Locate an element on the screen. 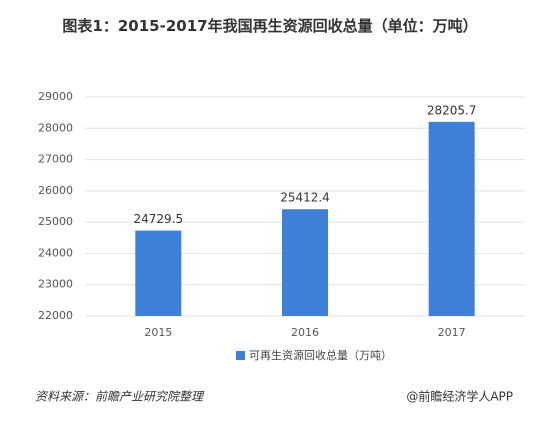 This screenshot has width=540, height=435. legend-swatch is located at coordinates (240, 355).